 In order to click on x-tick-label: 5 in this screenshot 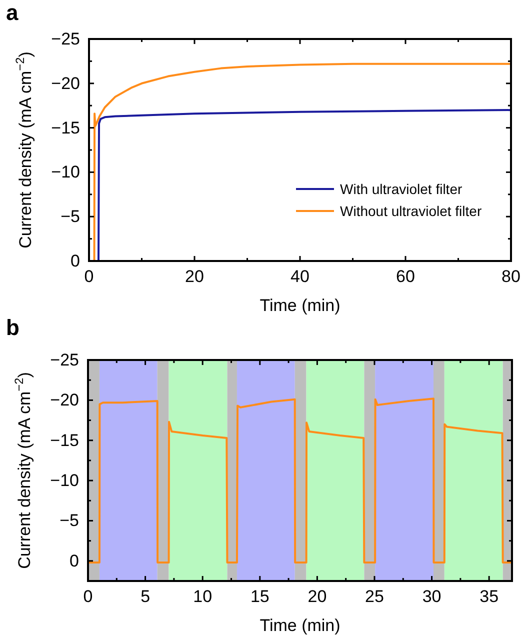, I will do `click(145, 596)`.